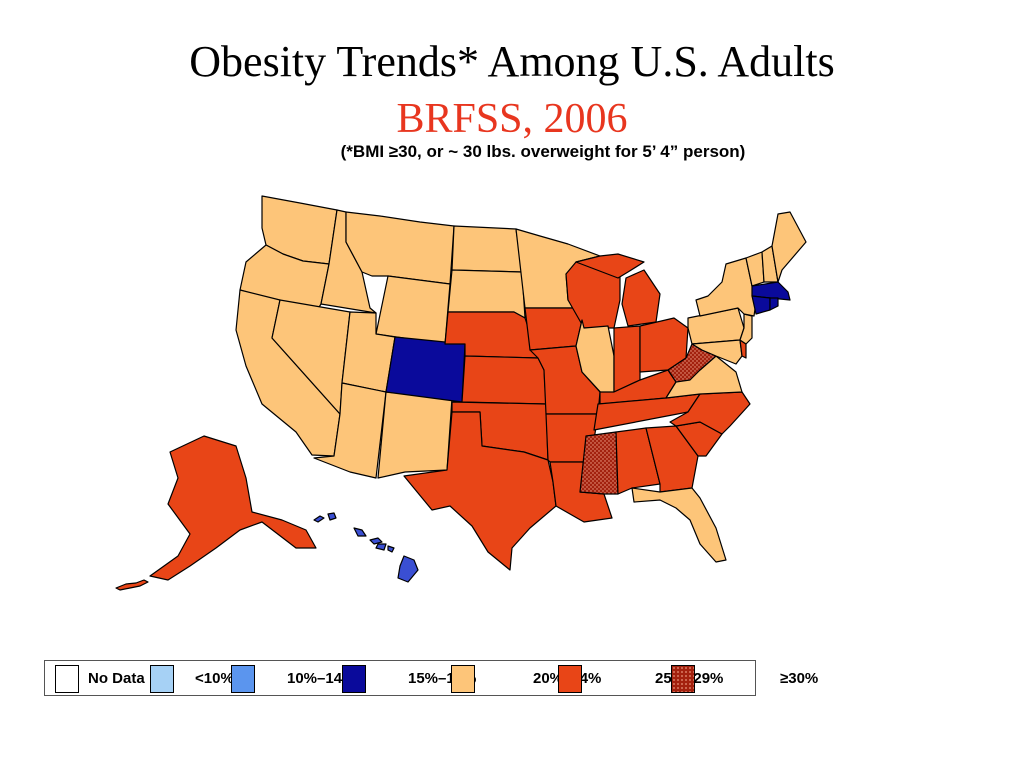 The height and width of the screenshot is (768, 1024). Describe the element at coordinates (116, 678) in the screenshot. I see `legend-label-no-data: No Data` at that location.